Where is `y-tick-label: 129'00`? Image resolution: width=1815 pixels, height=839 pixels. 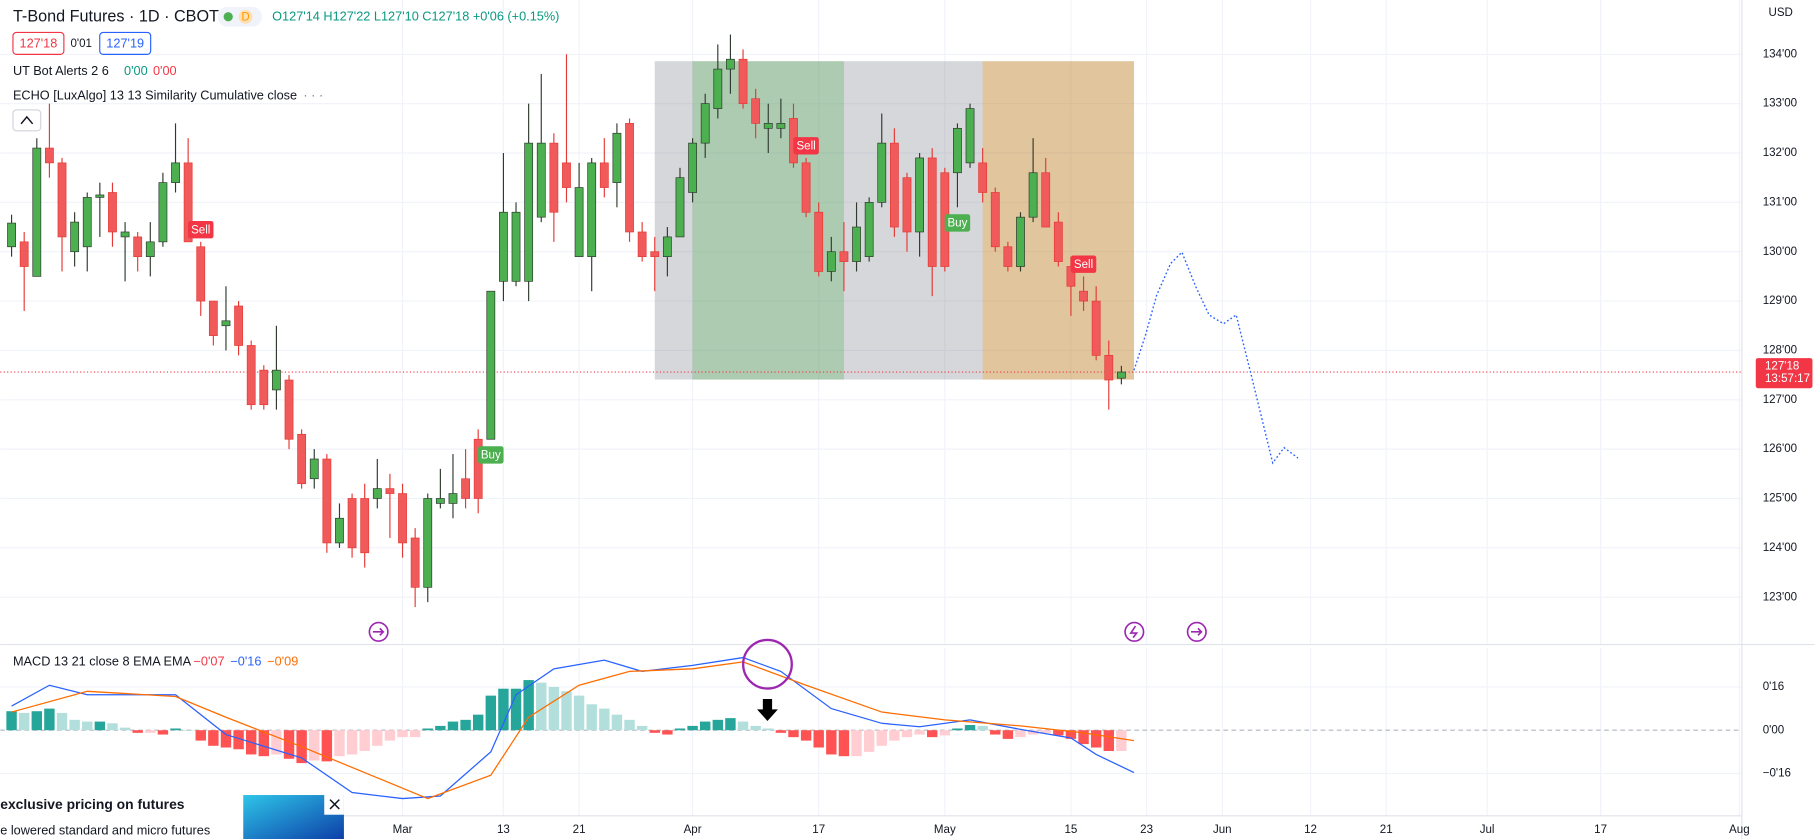
y-tick-label: 129'00 is located at coordinates (1780, 301).